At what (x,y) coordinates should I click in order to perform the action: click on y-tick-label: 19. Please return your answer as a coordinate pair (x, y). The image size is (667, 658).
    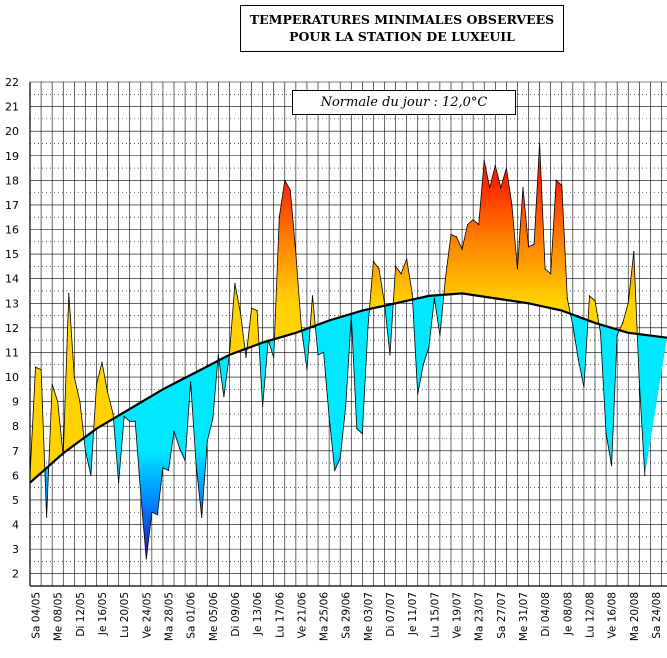
    Looking at the image, I should click on (12, 156).